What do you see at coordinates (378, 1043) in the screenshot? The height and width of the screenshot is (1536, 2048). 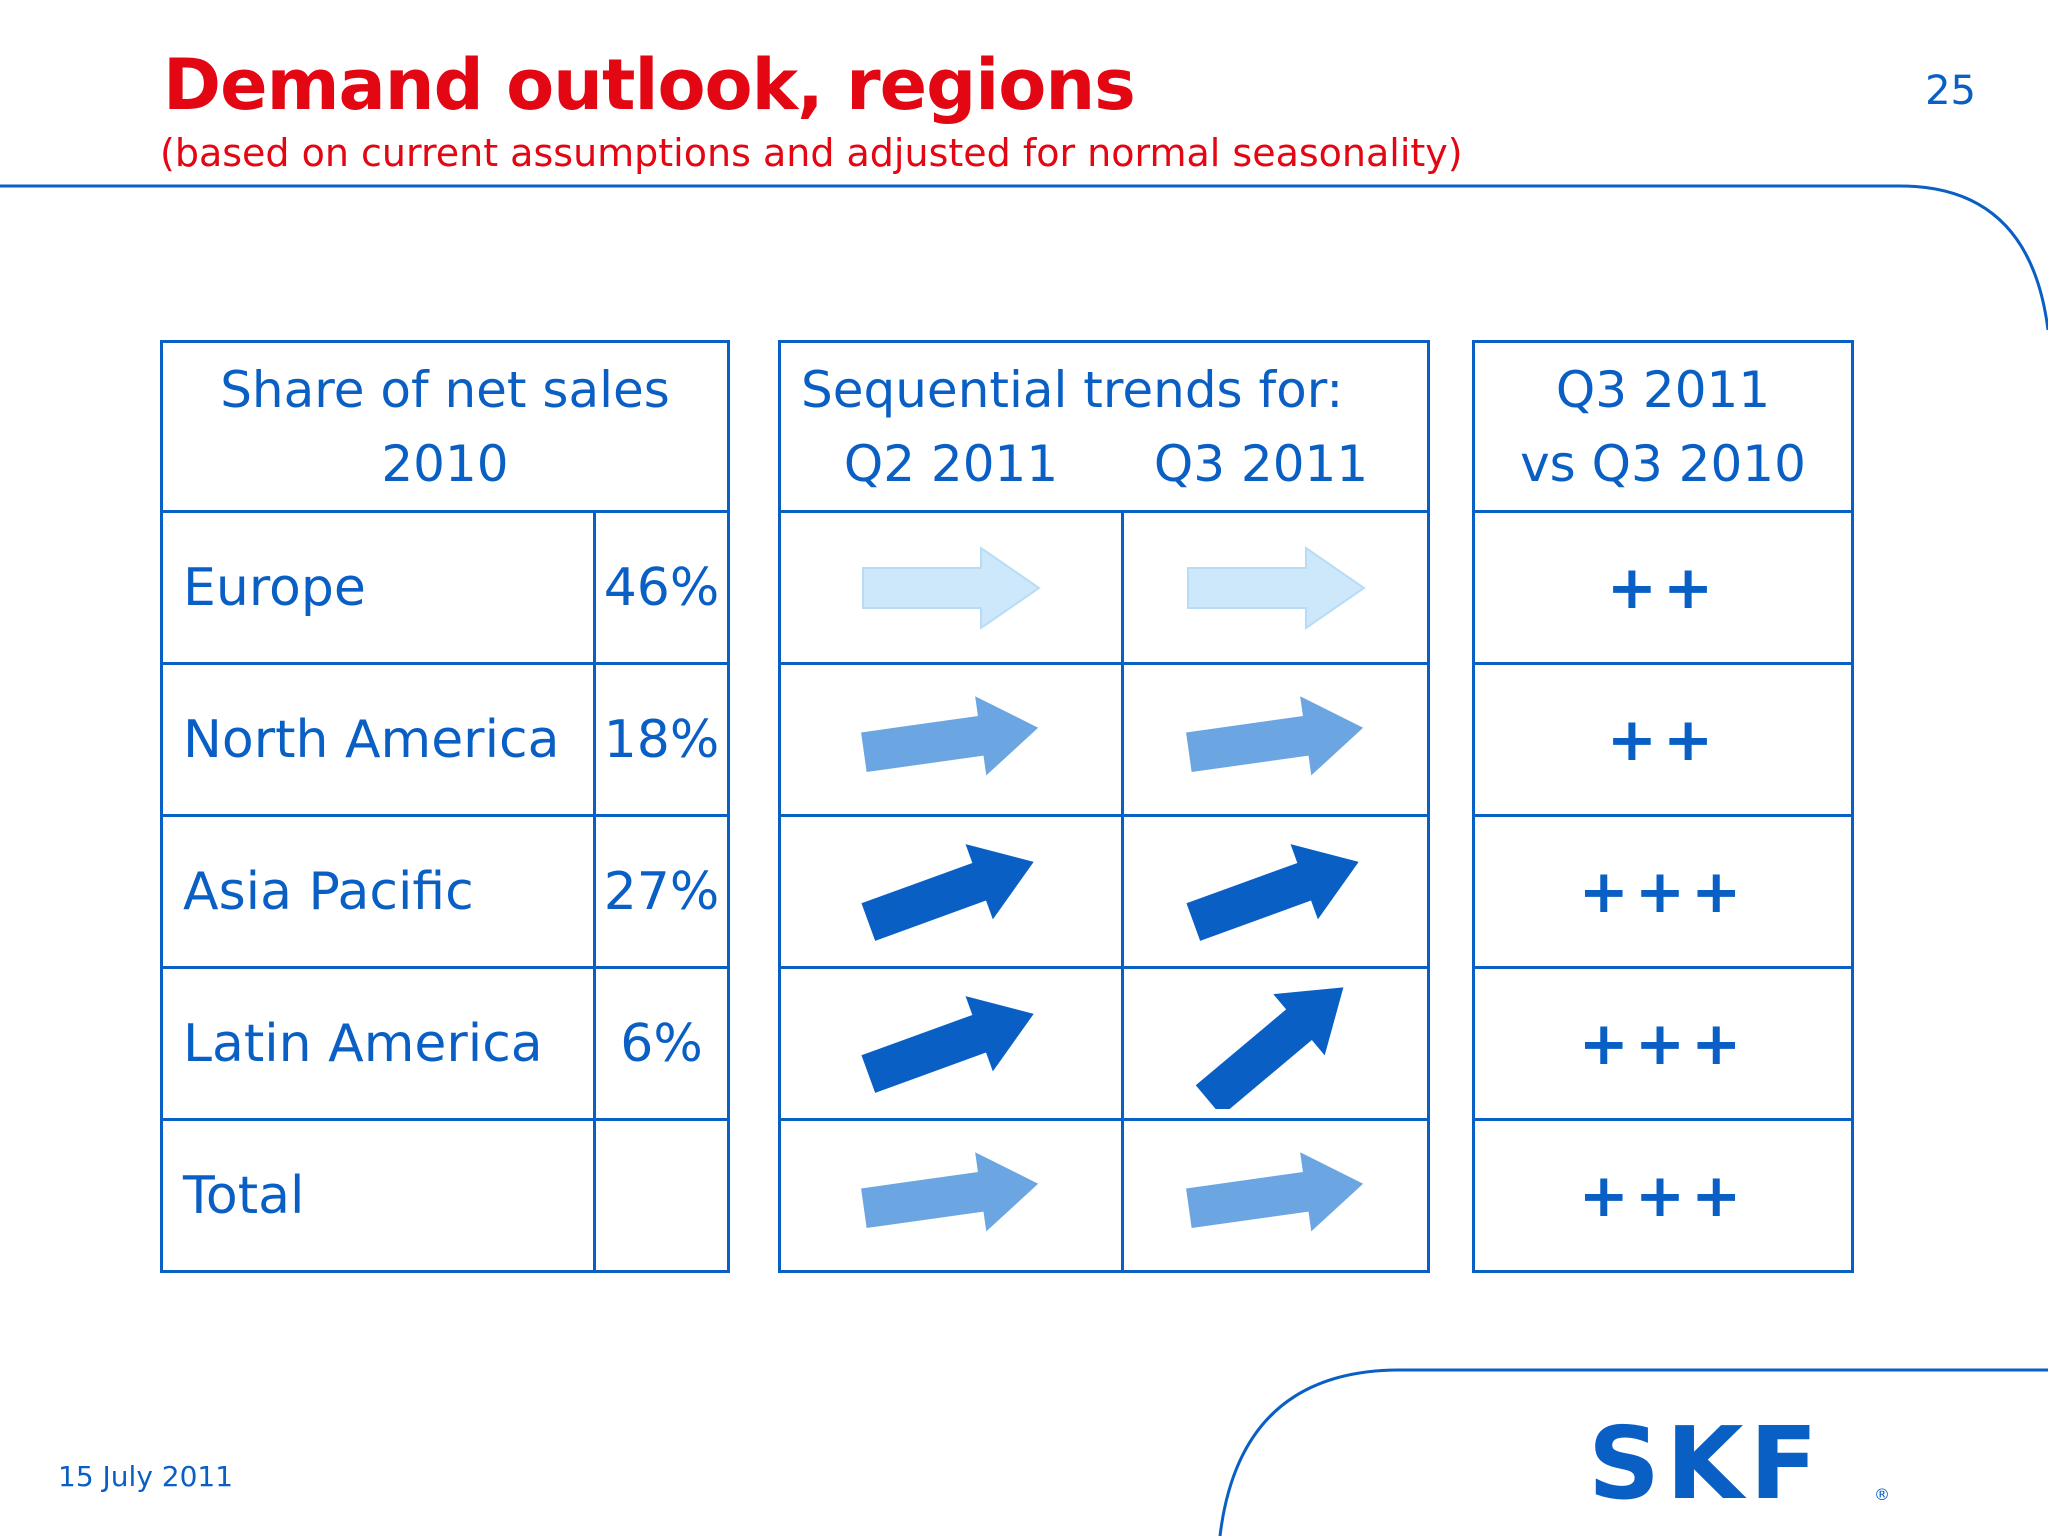 I see `region-label: Latin America` at bounding box center [378, 1043].